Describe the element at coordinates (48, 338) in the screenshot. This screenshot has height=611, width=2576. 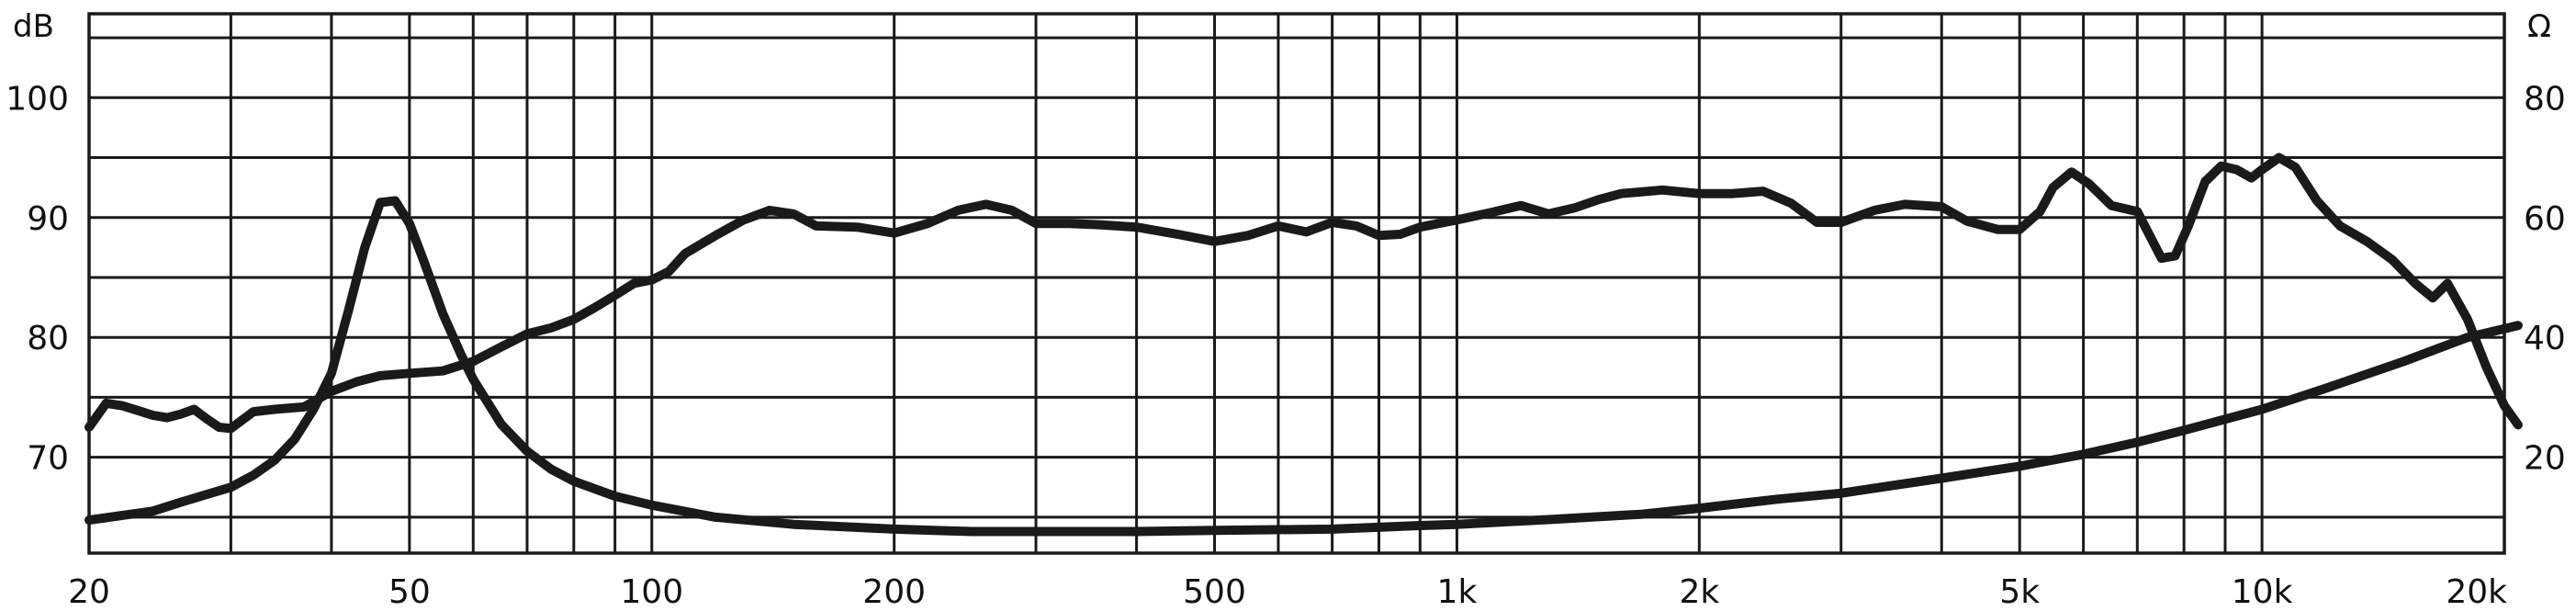
I see `y-left-tick-label: 80` at that location.